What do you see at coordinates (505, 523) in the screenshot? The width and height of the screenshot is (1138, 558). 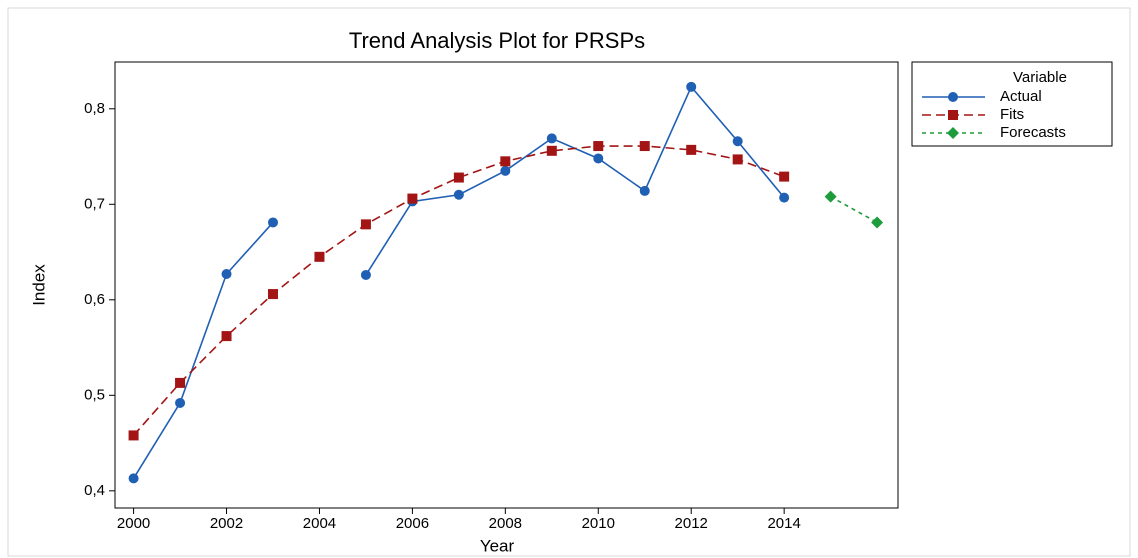 I see `x-tick-label: 2008` at bounding box center [505, 523].